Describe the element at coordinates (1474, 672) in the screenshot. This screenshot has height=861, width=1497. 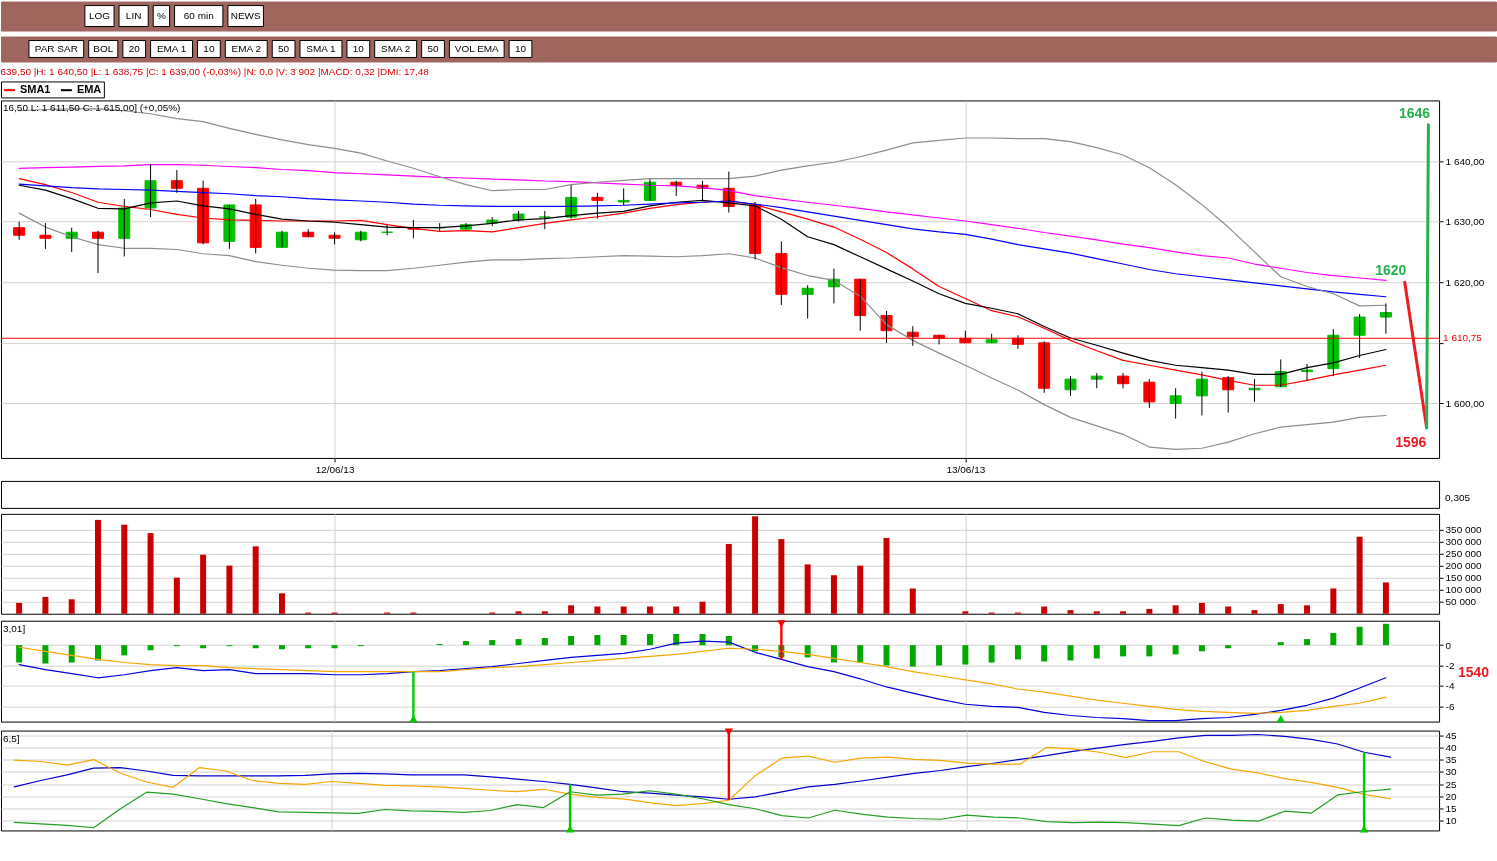
I see `text: 1540` at that location.